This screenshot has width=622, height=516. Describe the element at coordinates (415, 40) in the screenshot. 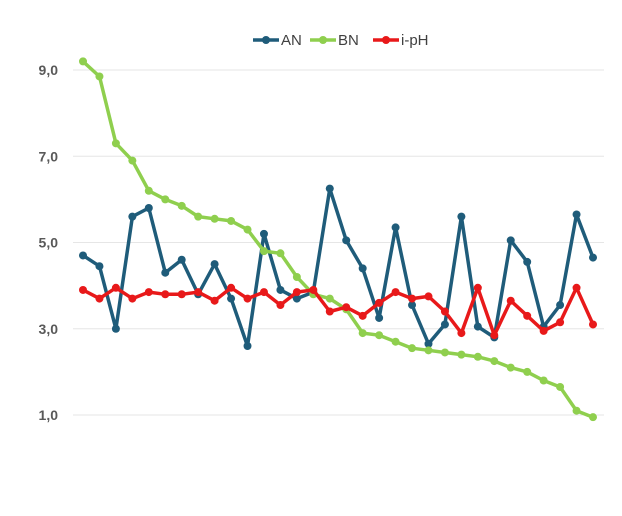

I see `legend-label: i-pH` at that location.